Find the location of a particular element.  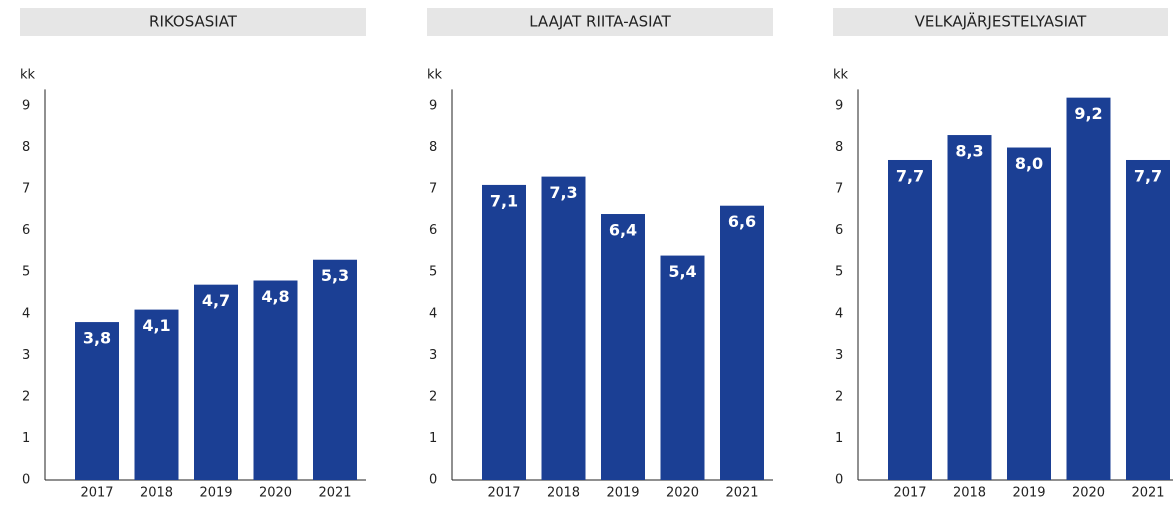

value-label: 9,2 is located at coordinates (1088, 113).